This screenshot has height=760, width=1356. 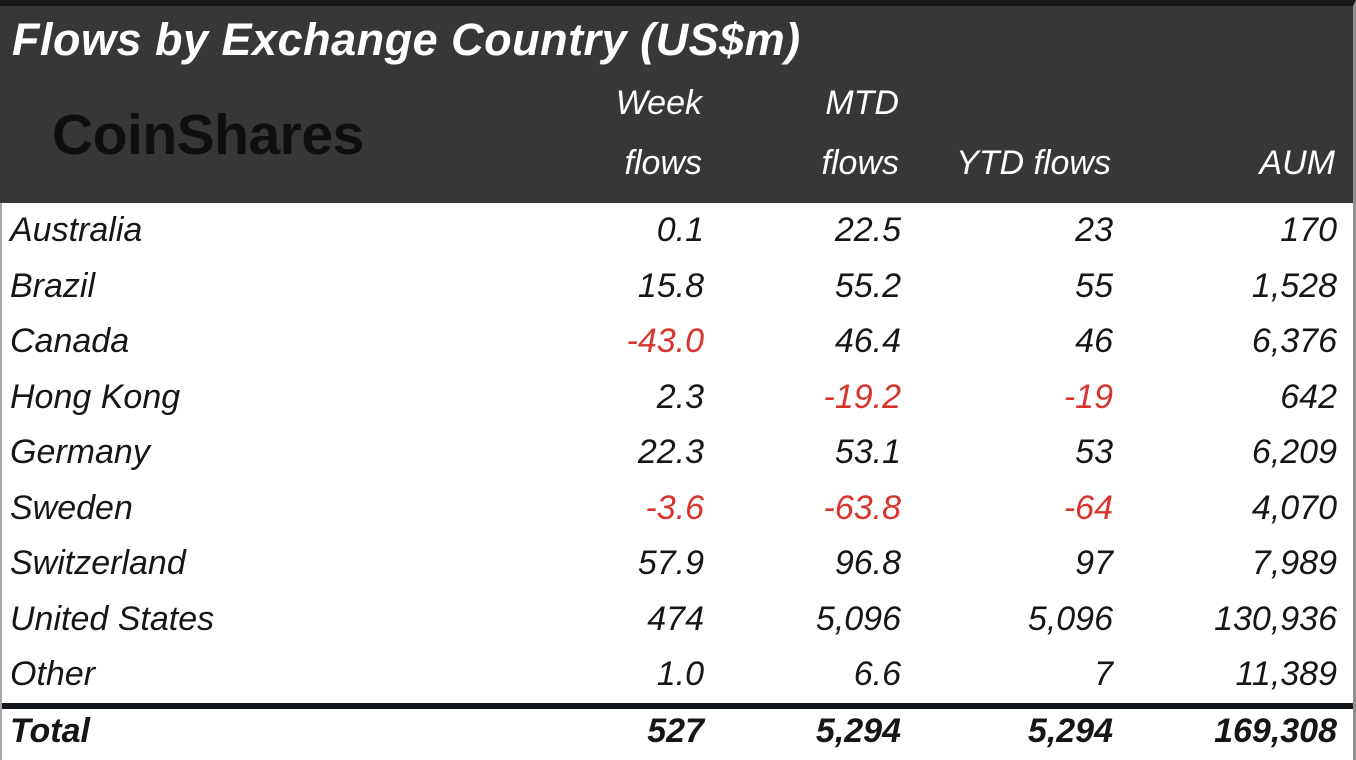 I want to click on total-week-flows: 527, so click(x=675, y=730).